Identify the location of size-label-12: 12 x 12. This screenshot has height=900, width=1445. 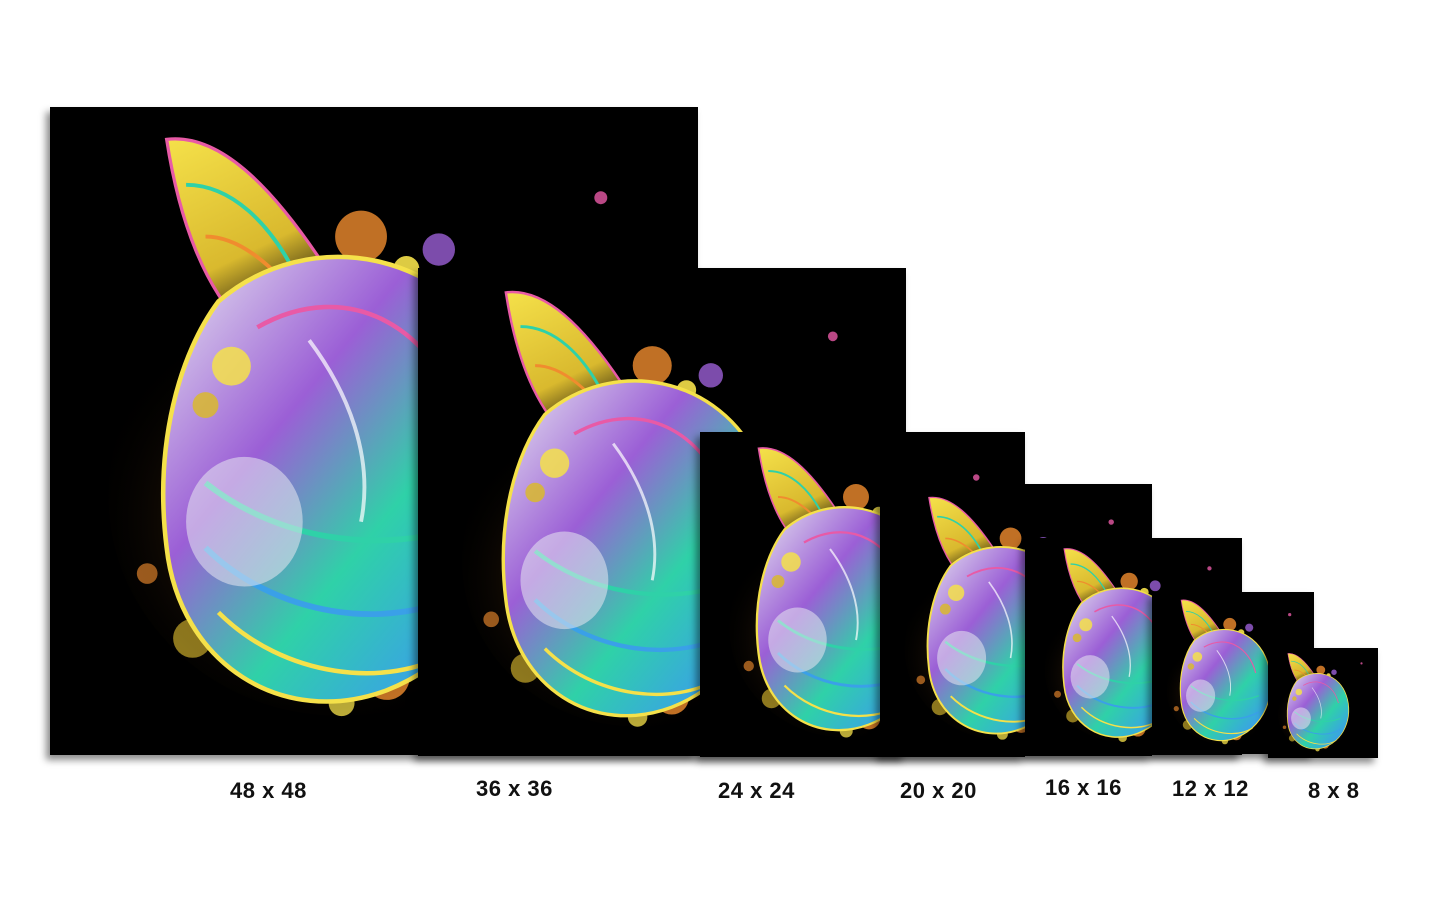
(1210, 788).